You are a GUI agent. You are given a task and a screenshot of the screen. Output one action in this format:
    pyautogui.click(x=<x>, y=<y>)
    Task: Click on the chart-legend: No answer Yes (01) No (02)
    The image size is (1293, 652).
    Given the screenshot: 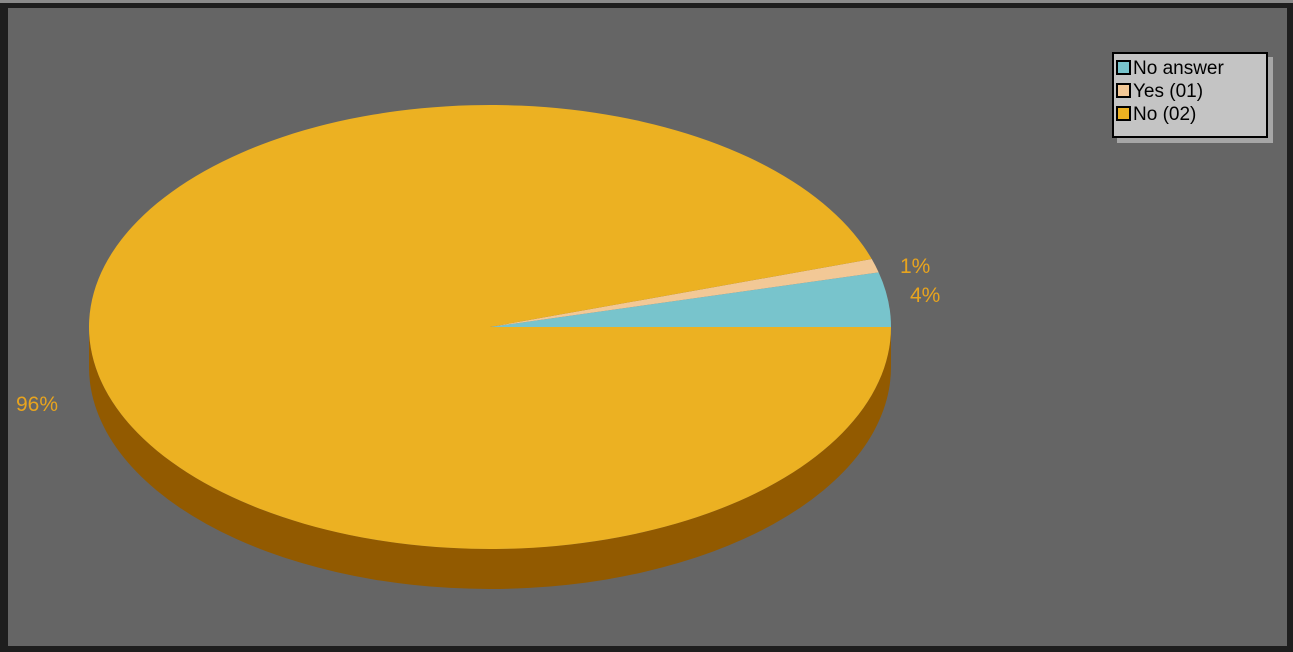 What is the action you would take?
    pyautogui.click(x=1190, y=95)
    